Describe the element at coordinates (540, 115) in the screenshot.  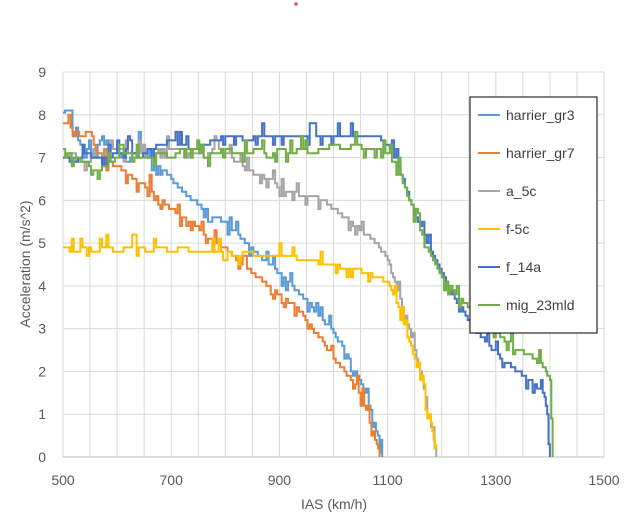
I see `legend-label-harrier_gr3: harrier_gr3` at that location.